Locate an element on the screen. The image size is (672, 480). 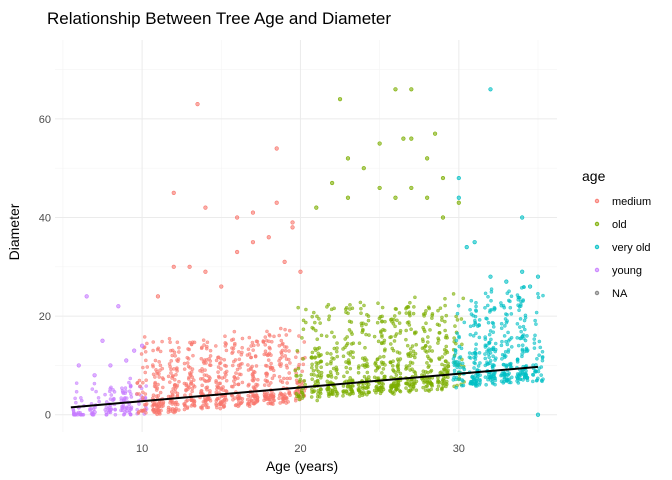
regression-line is located at coordinates (304, 387).